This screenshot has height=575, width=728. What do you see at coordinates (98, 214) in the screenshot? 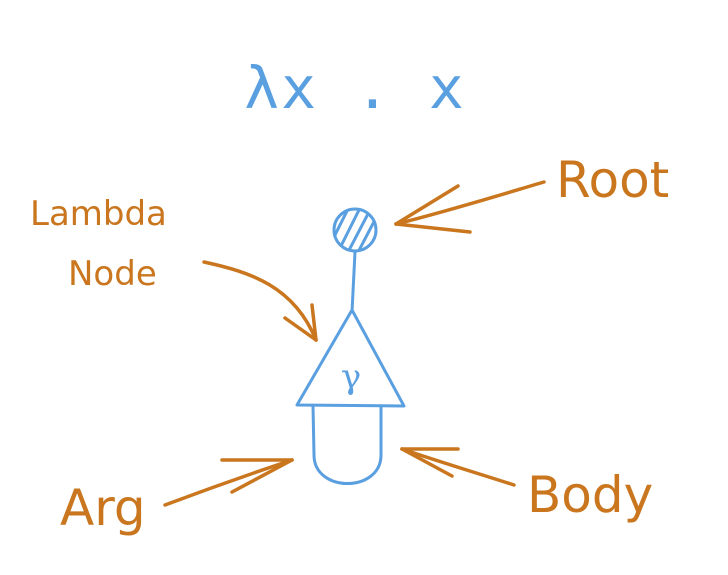
I see `lambda-node-label-line1: Lambda` at bounding box center [98, 214].